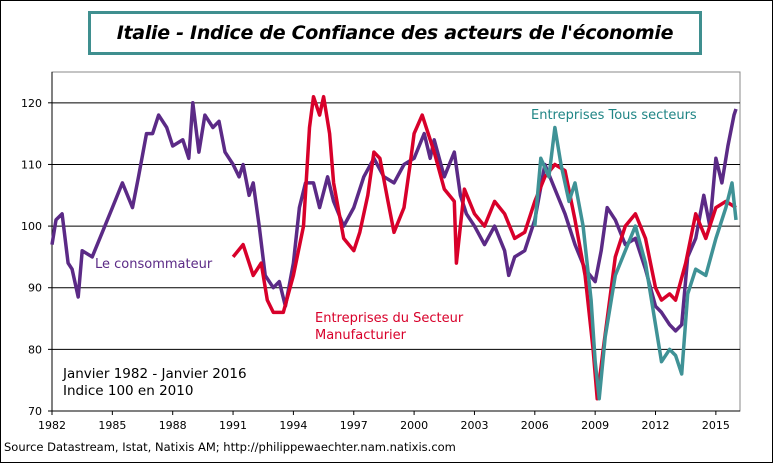 The height and width of the screenshot is (463, 773). What do you see at coordinates (112, 425) in the screenshot?
I see `x-tick-label: 1985` at bounding box center [112, 425].